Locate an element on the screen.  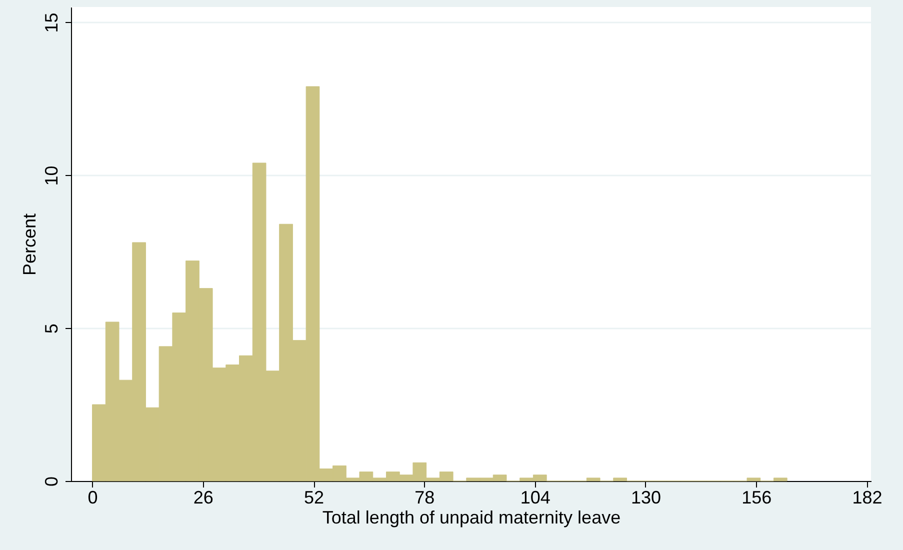
x-tick-label: 78 is located at coordinates (424, 498).